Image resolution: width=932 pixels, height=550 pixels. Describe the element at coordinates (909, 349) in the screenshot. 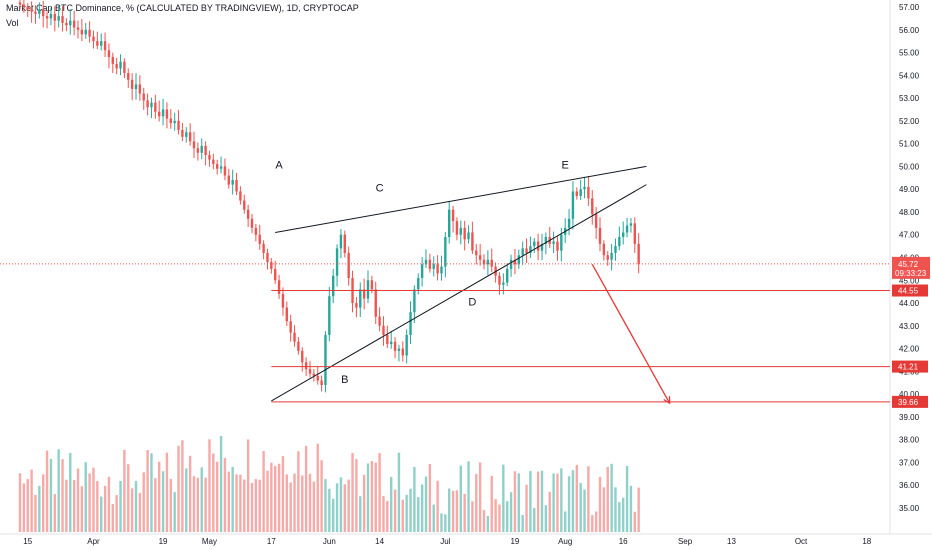

I see `price-tick-label: 42.00` at that location.